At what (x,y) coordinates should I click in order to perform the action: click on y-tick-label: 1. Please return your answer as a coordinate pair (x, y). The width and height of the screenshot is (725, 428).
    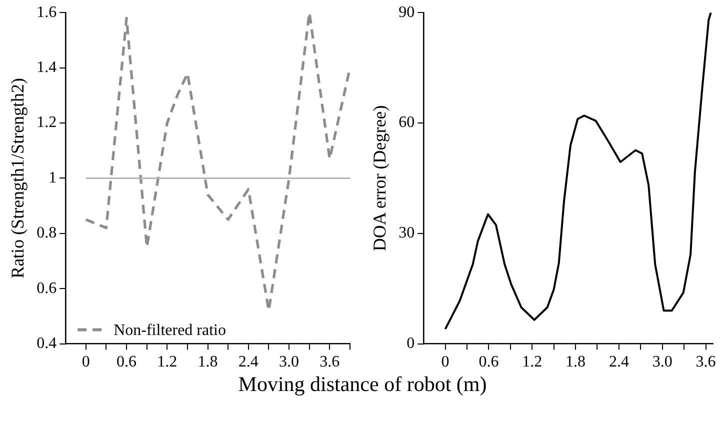
    Looking at the image, I should click on (52, 177).